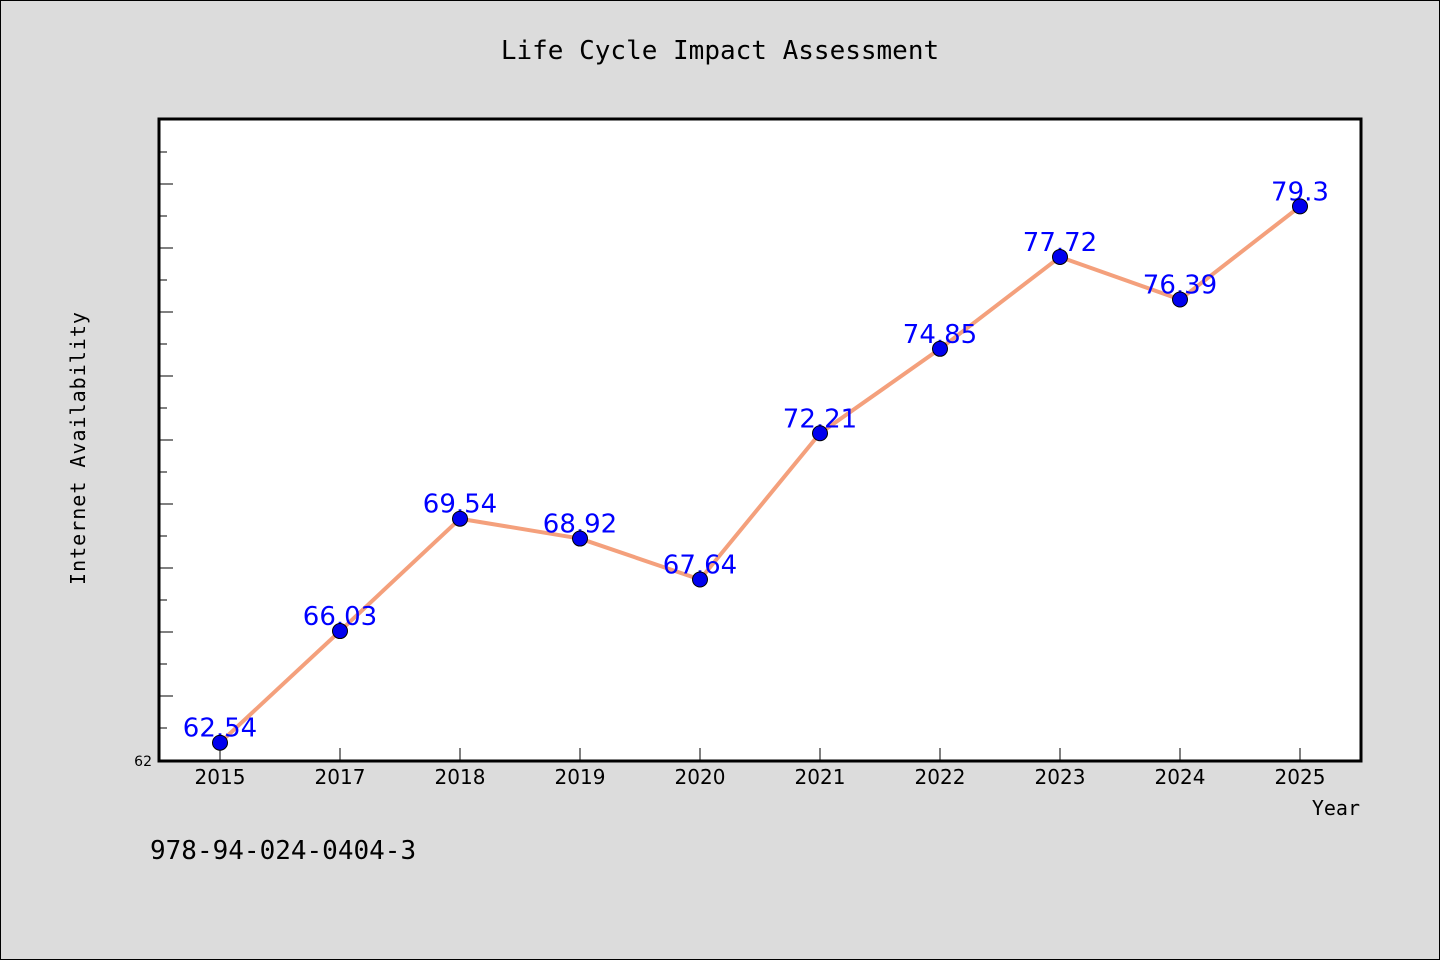 This screenshot has height=960, width=1440. I want to click on x-tick-label: 2021, so click(820, 777).